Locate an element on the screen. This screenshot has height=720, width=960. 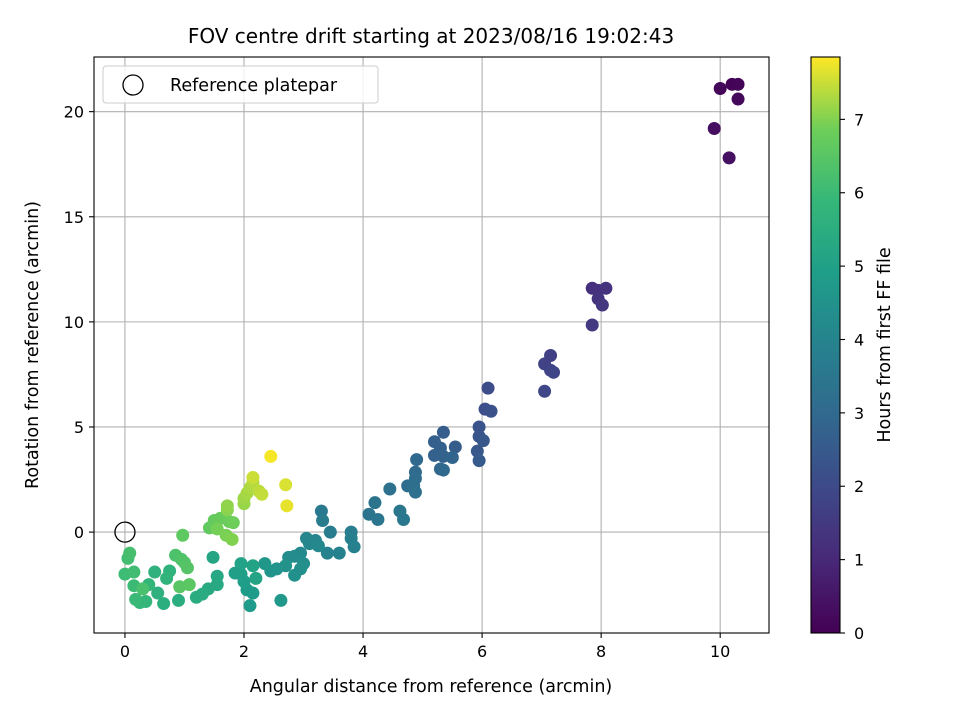
colorbar-tick-label: 2 is located at coordinates (859, 486).